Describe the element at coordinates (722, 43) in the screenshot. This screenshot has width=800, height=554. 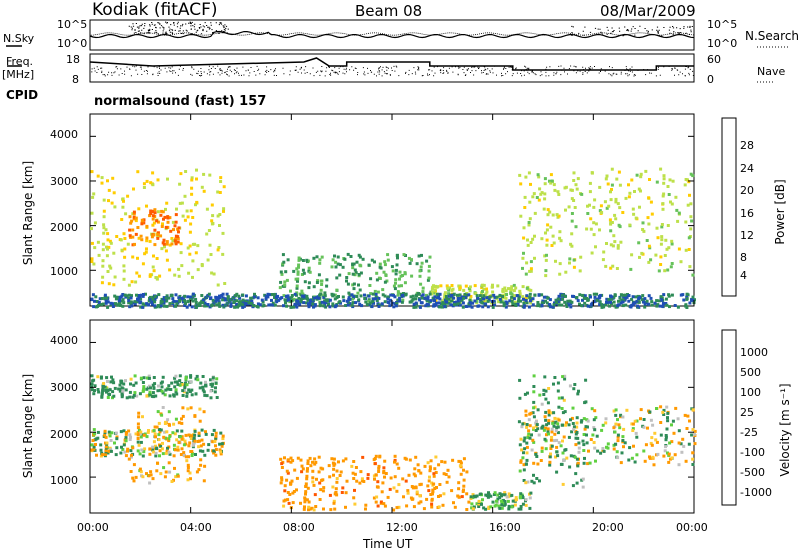
I see `nsearch-tick-bottom: 10^0` at that location.